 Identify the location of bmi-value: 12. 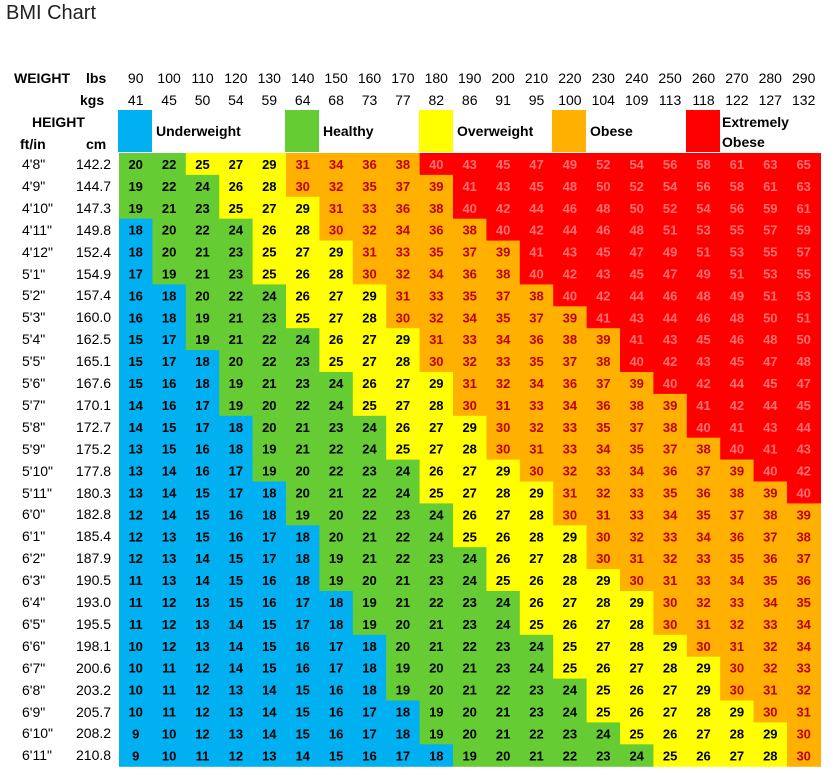
(169, 646).